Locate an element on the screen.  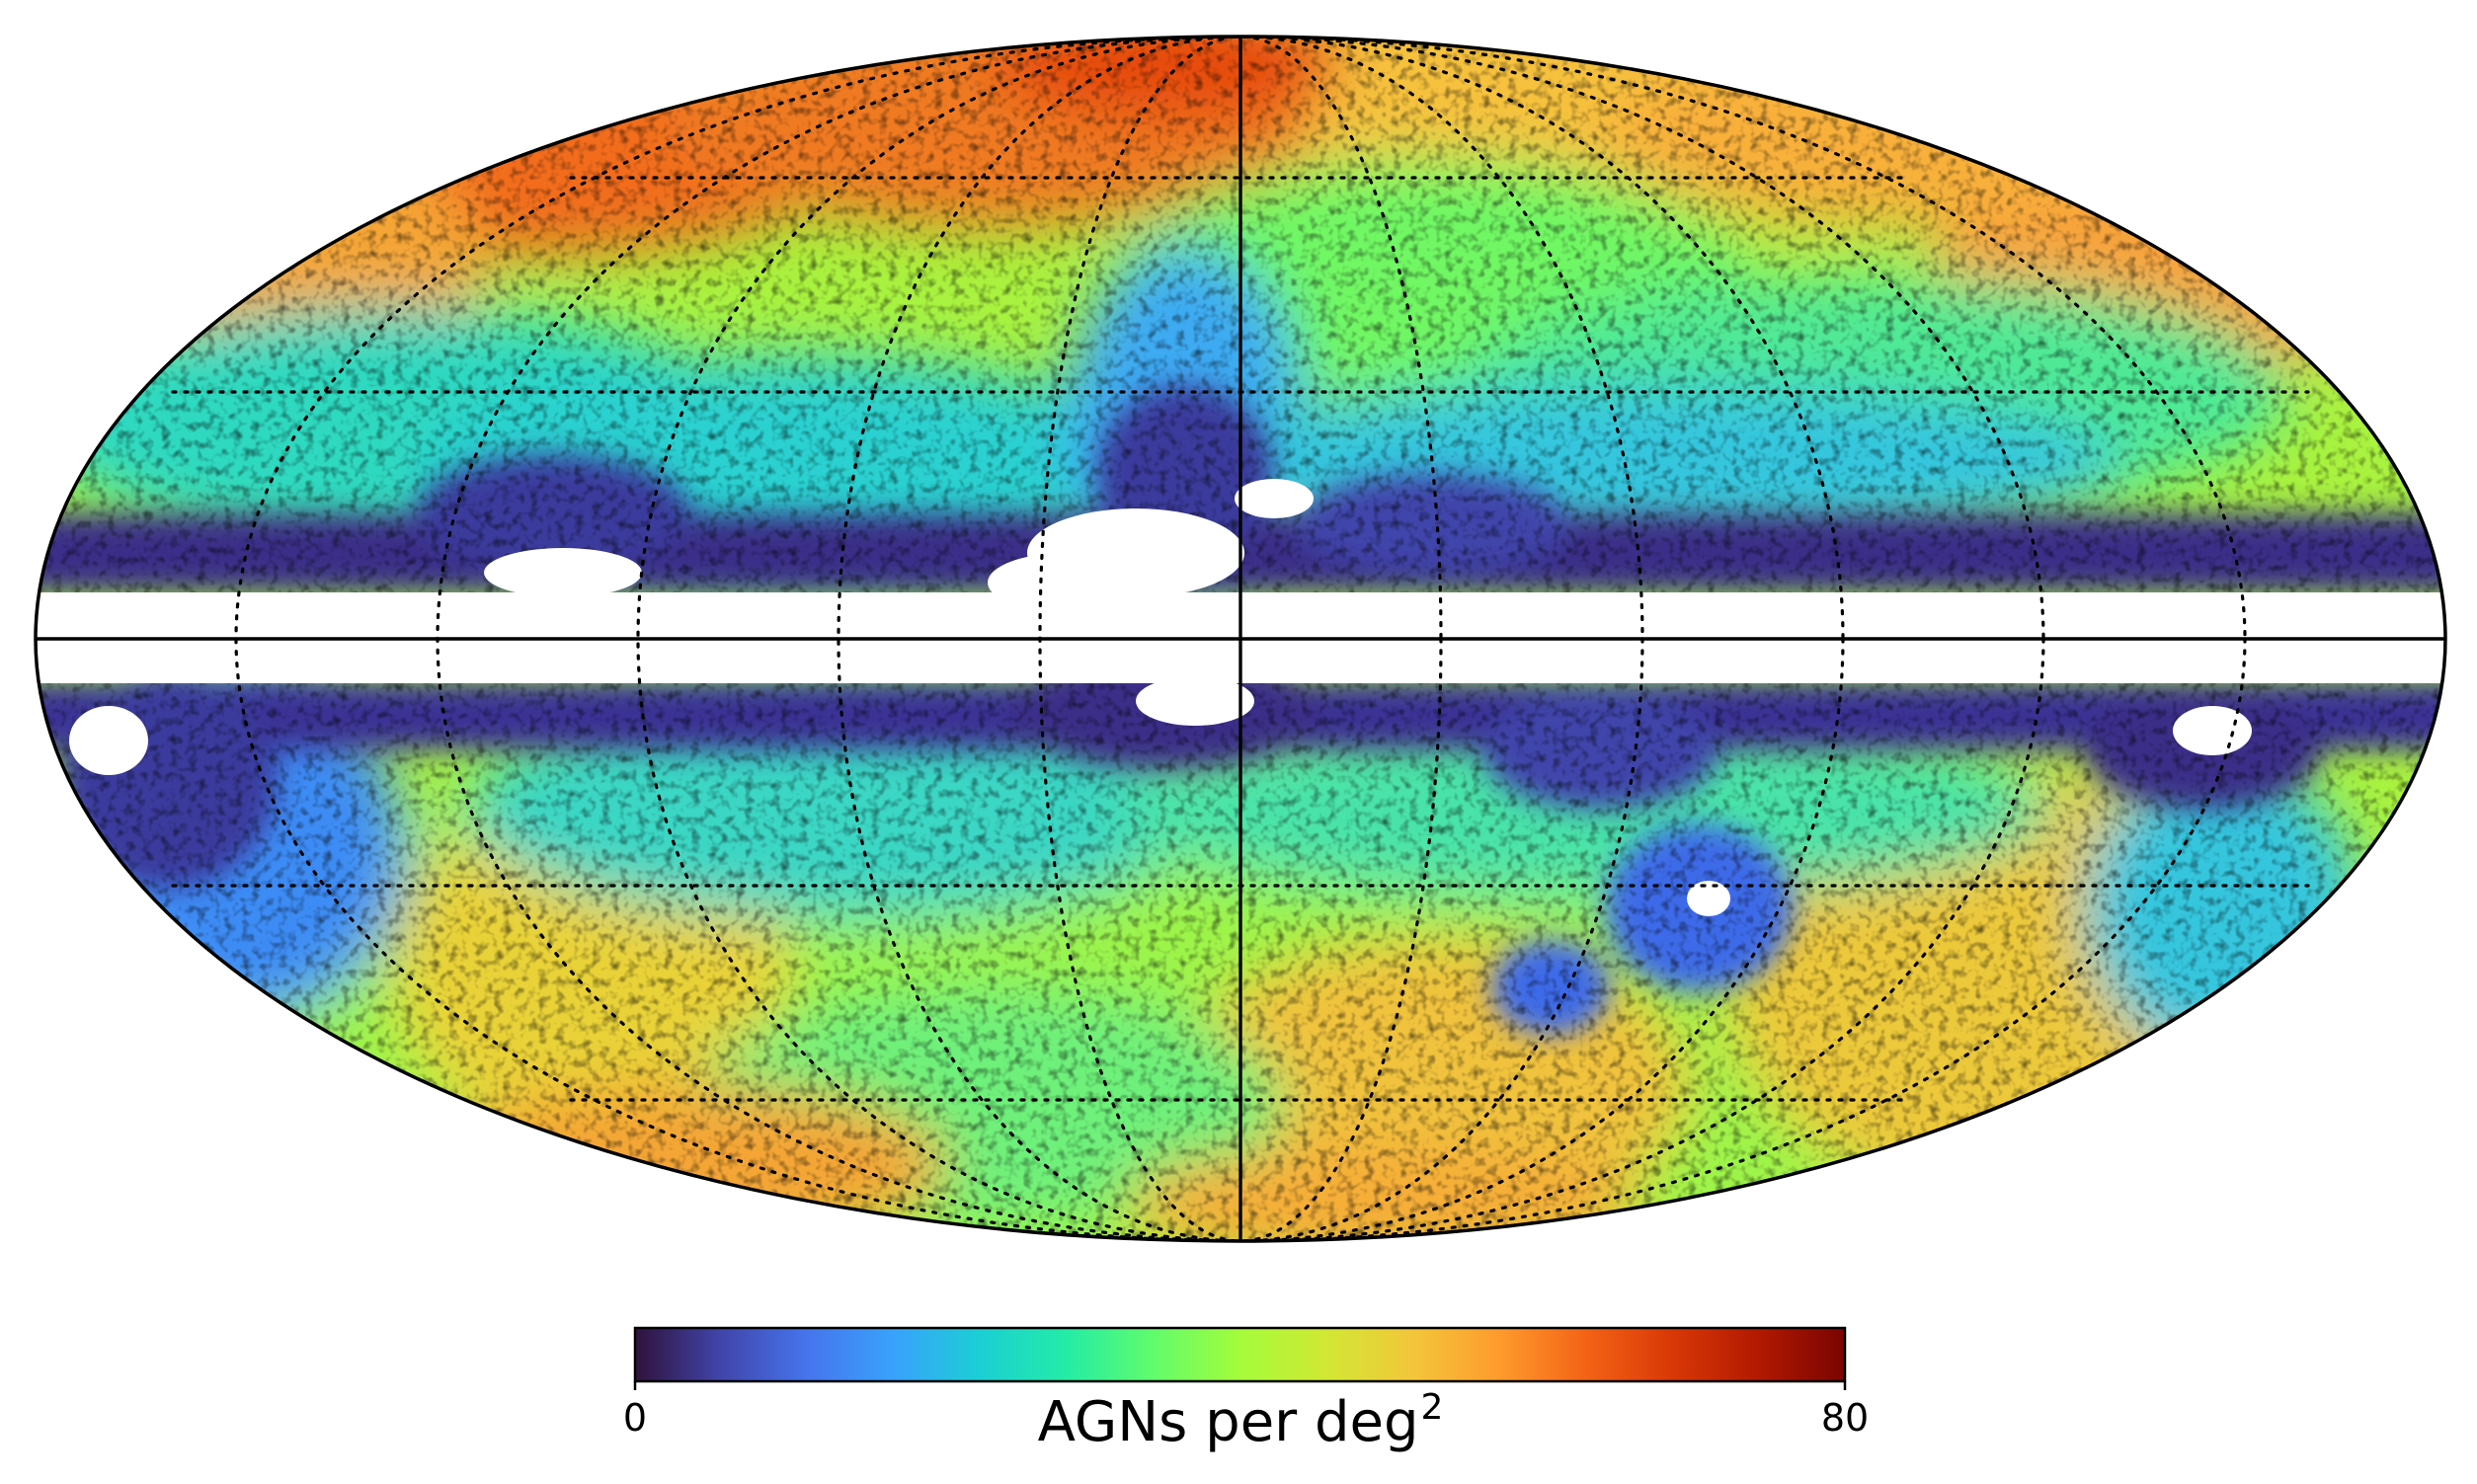
colorbar-min-label: 0 is located at coordinates (635, 1418).